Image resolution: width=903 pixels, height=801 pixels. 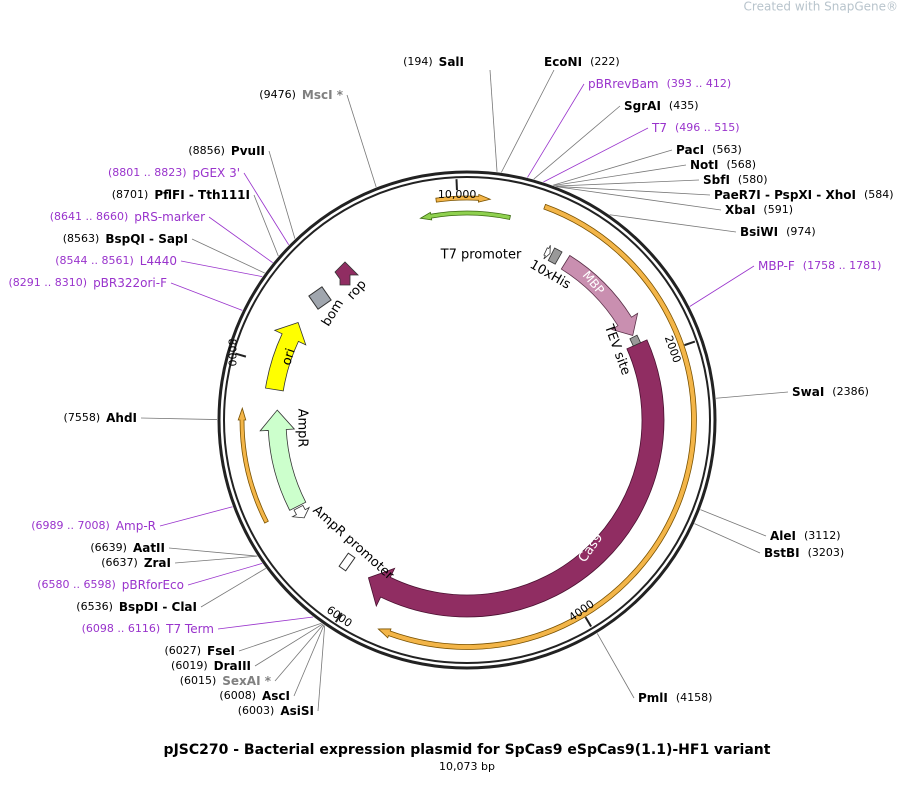 What do you see at coordinates (182, 650) in the screenshot?
I see `site-position: (6027)` at bounding box center [182, 650].